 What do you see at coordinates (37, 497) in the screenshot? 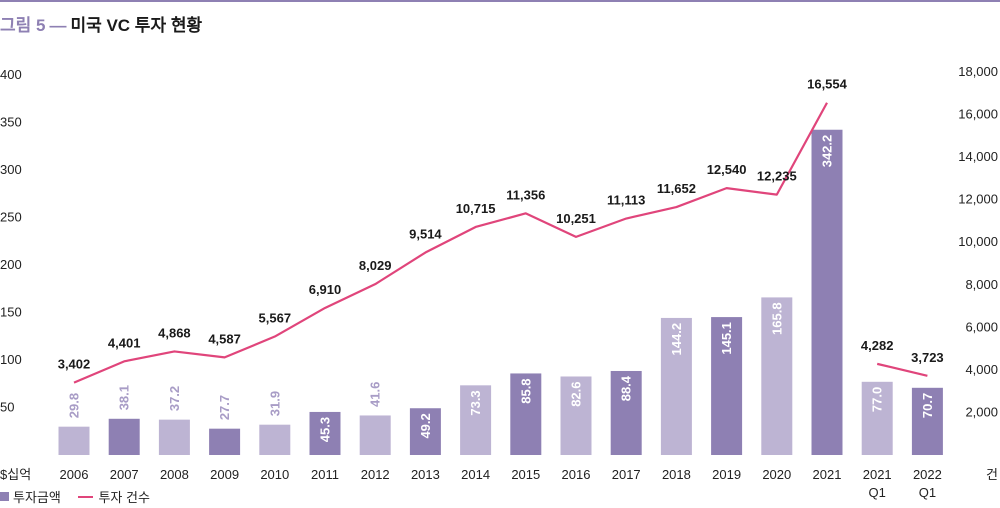
I see `legend-amount-label: 투자금액` at bounding box center [37, 497].